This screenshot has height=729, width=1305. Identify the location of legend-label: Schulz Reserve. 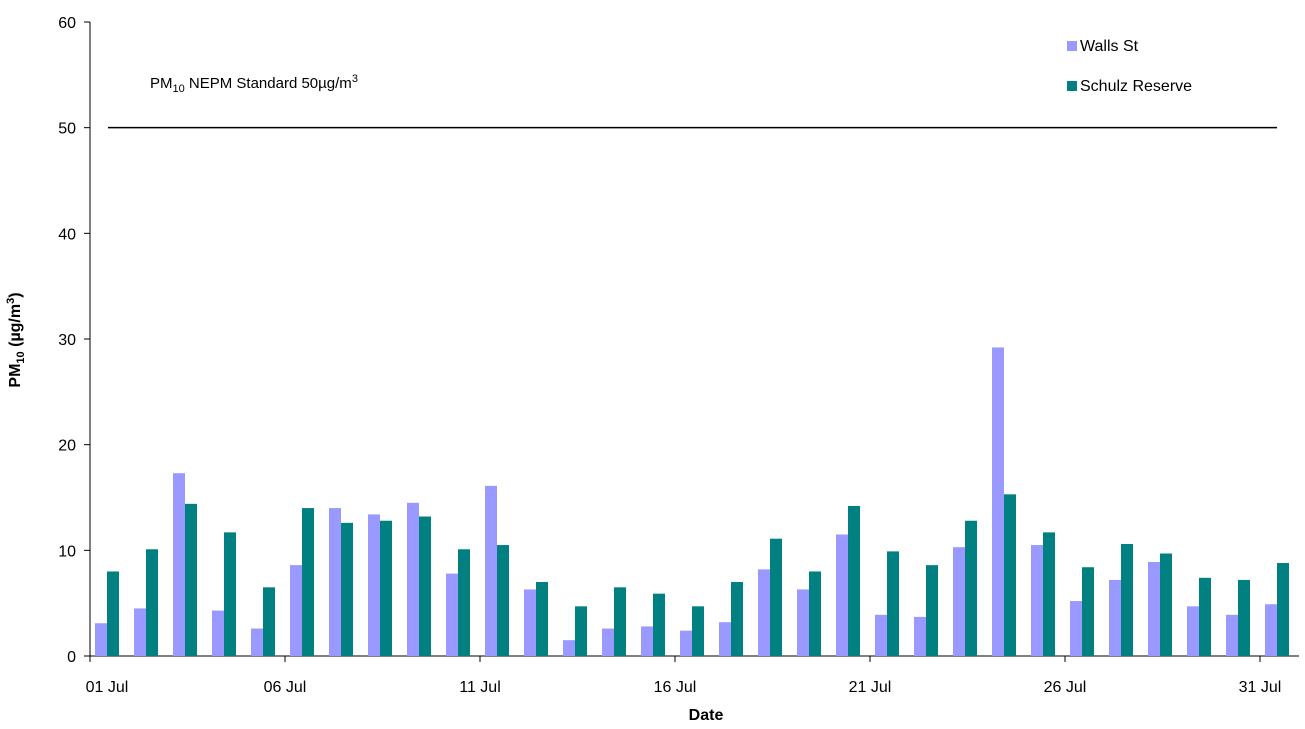
(1136, 86).